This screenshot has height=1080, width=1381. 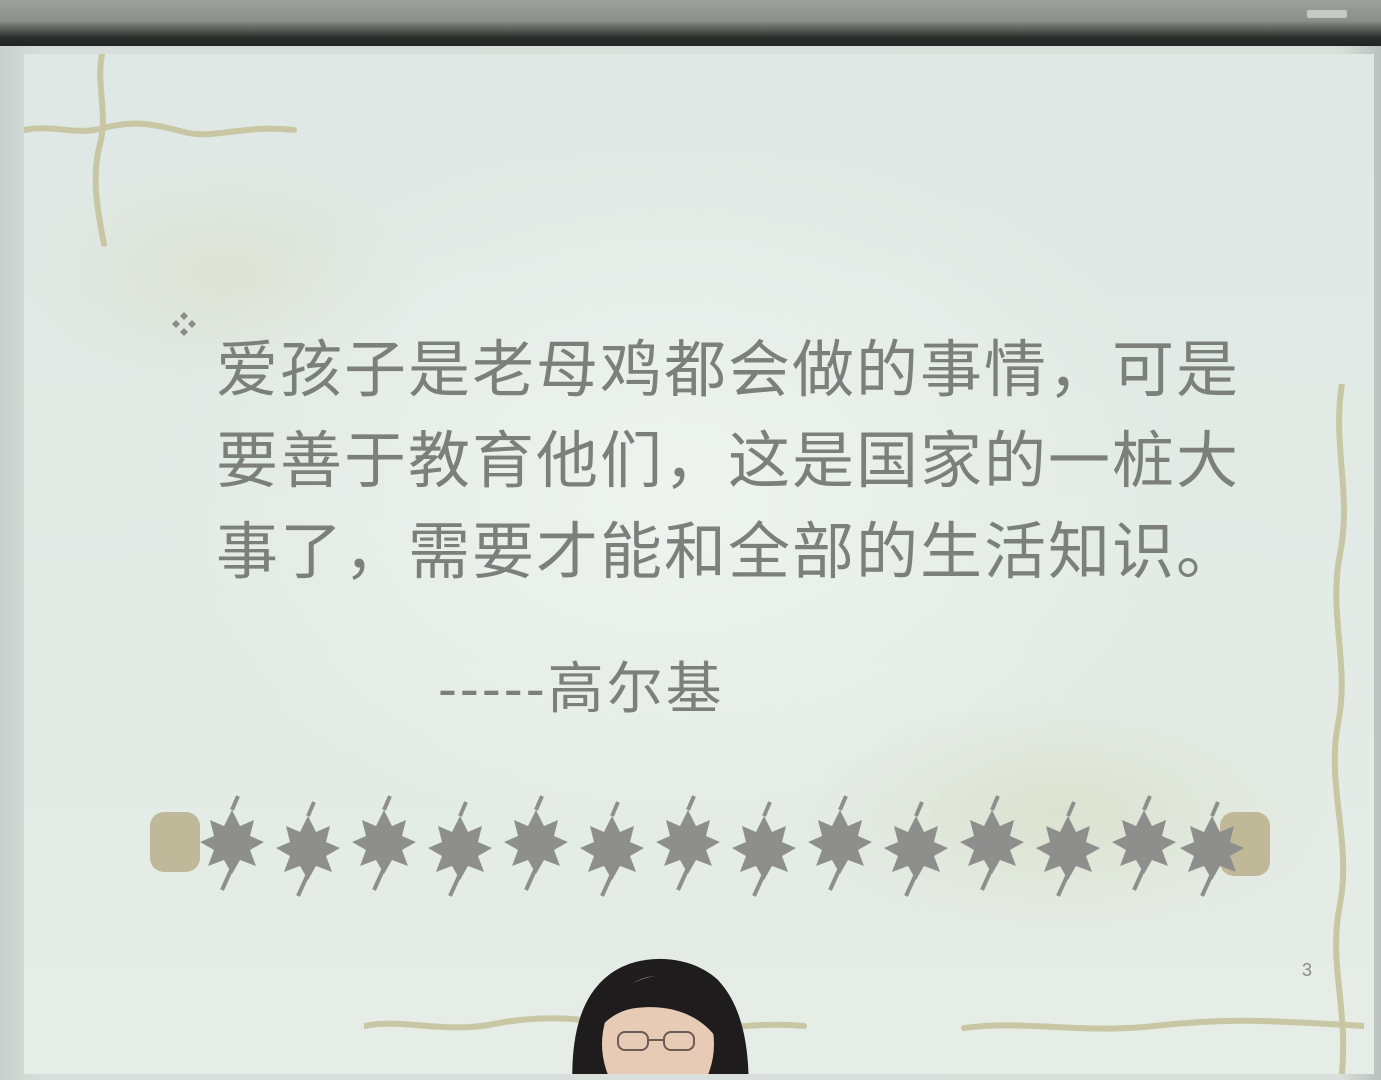 I want to click on vine-decoration-bottom, so click(x=864, y=1025).